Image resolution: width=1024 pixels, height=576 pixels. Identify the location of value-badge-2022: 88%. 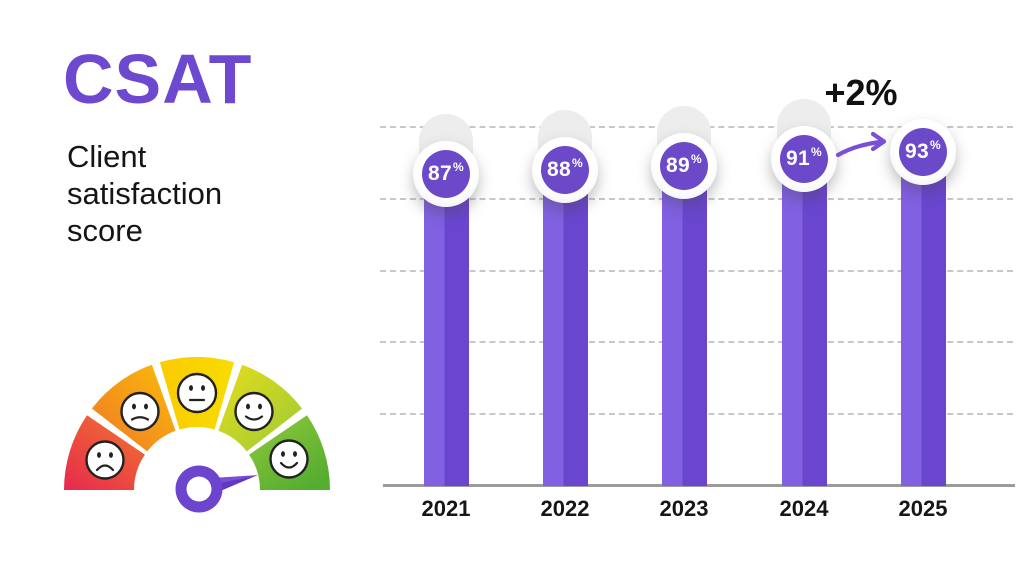
(565, 170).